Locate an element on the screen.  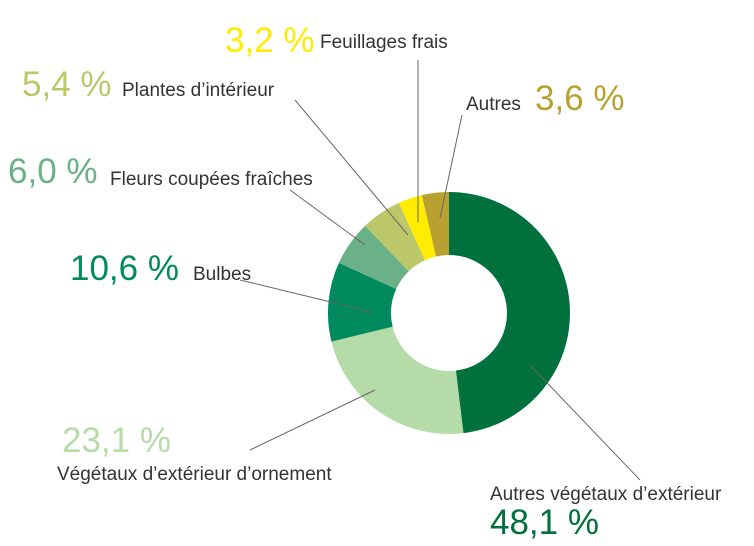
value-label: 3,2 % is located at coordinates (270, 40).